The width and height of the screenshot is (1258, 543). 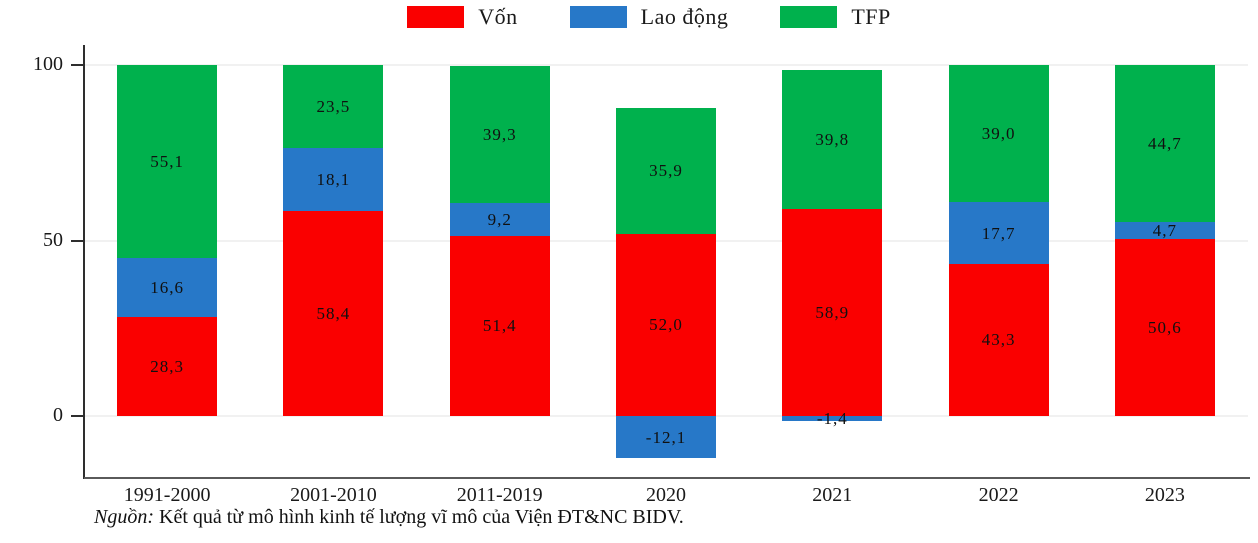 I want to click on bar-segment-Lao động-1991-2000: 16,6, so click(x=167, y=287).